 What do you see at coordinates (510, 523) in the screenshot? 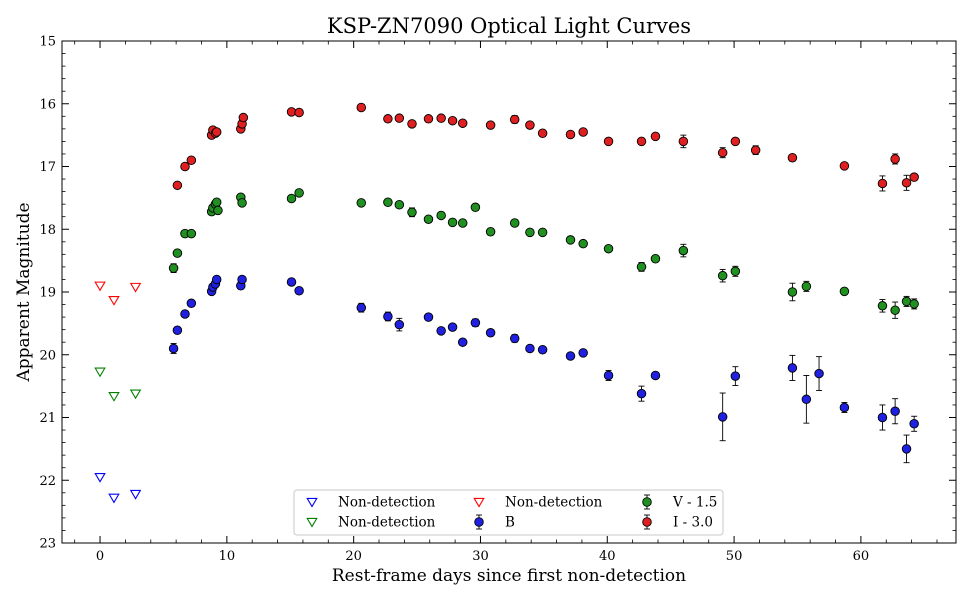
I see `legend-label: B` at bounding box center [510, 523].